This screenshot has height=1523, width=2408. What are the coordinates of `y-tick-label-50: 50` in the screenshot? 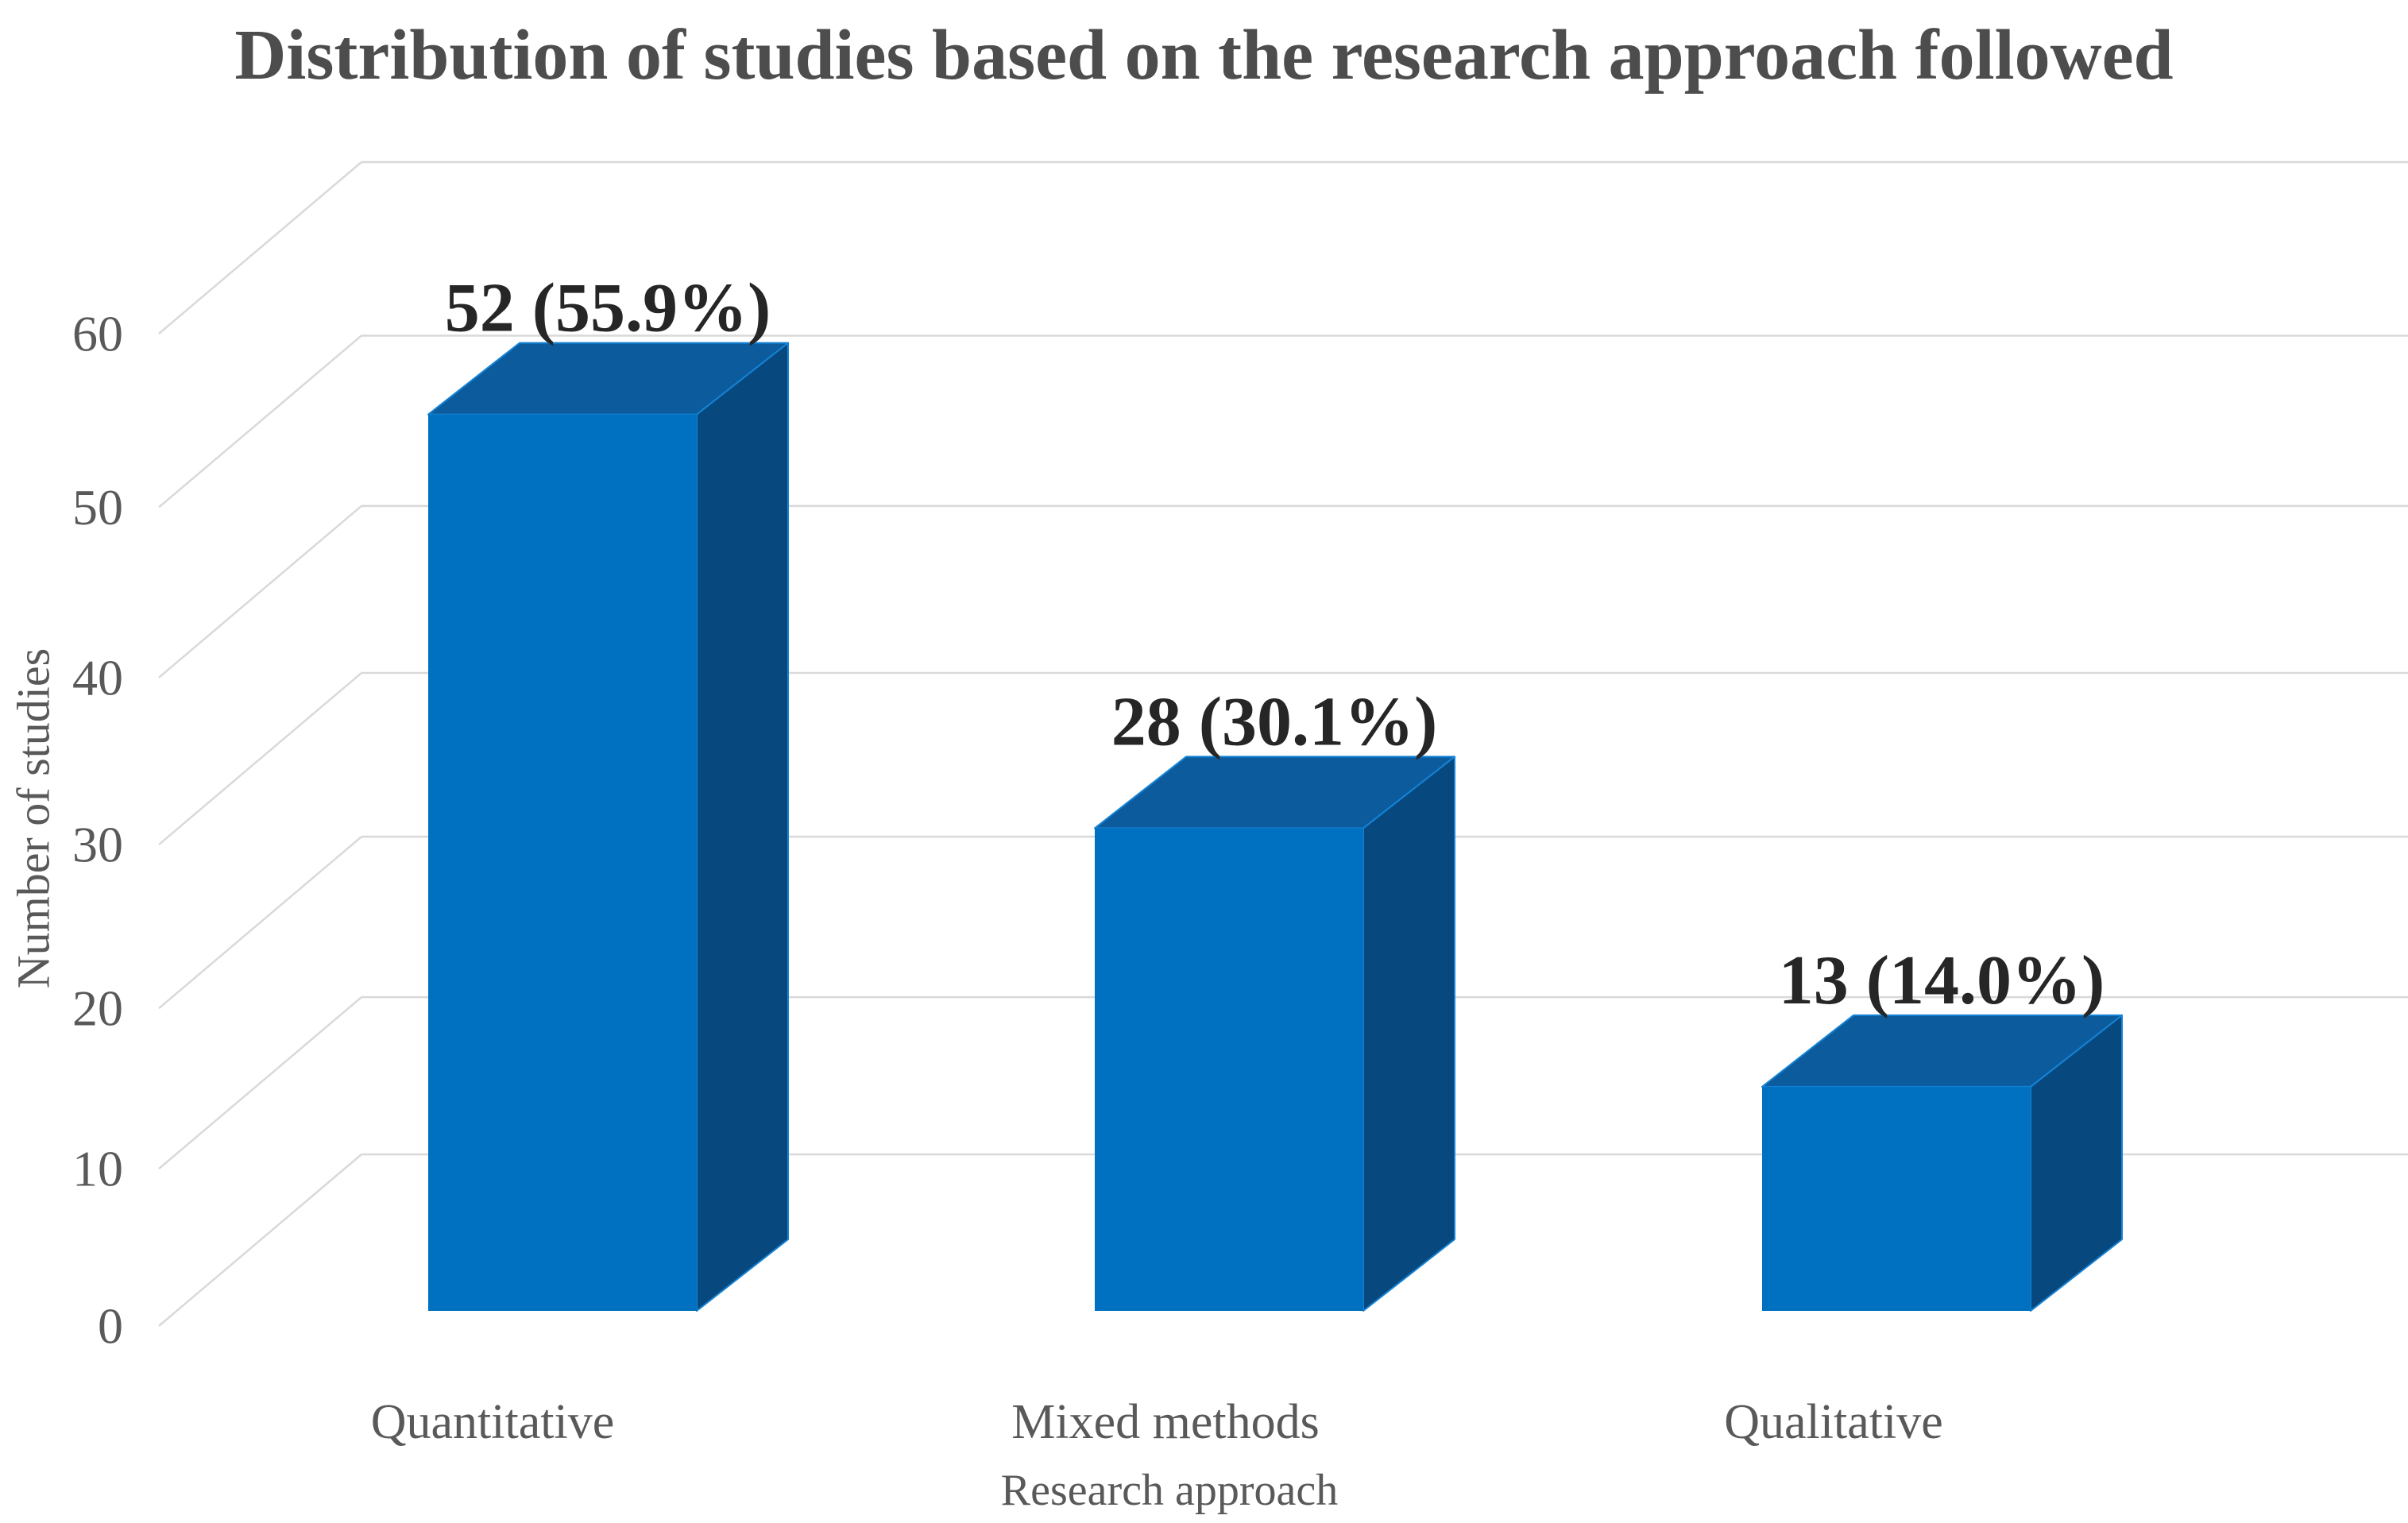 It's located at (97, 507).